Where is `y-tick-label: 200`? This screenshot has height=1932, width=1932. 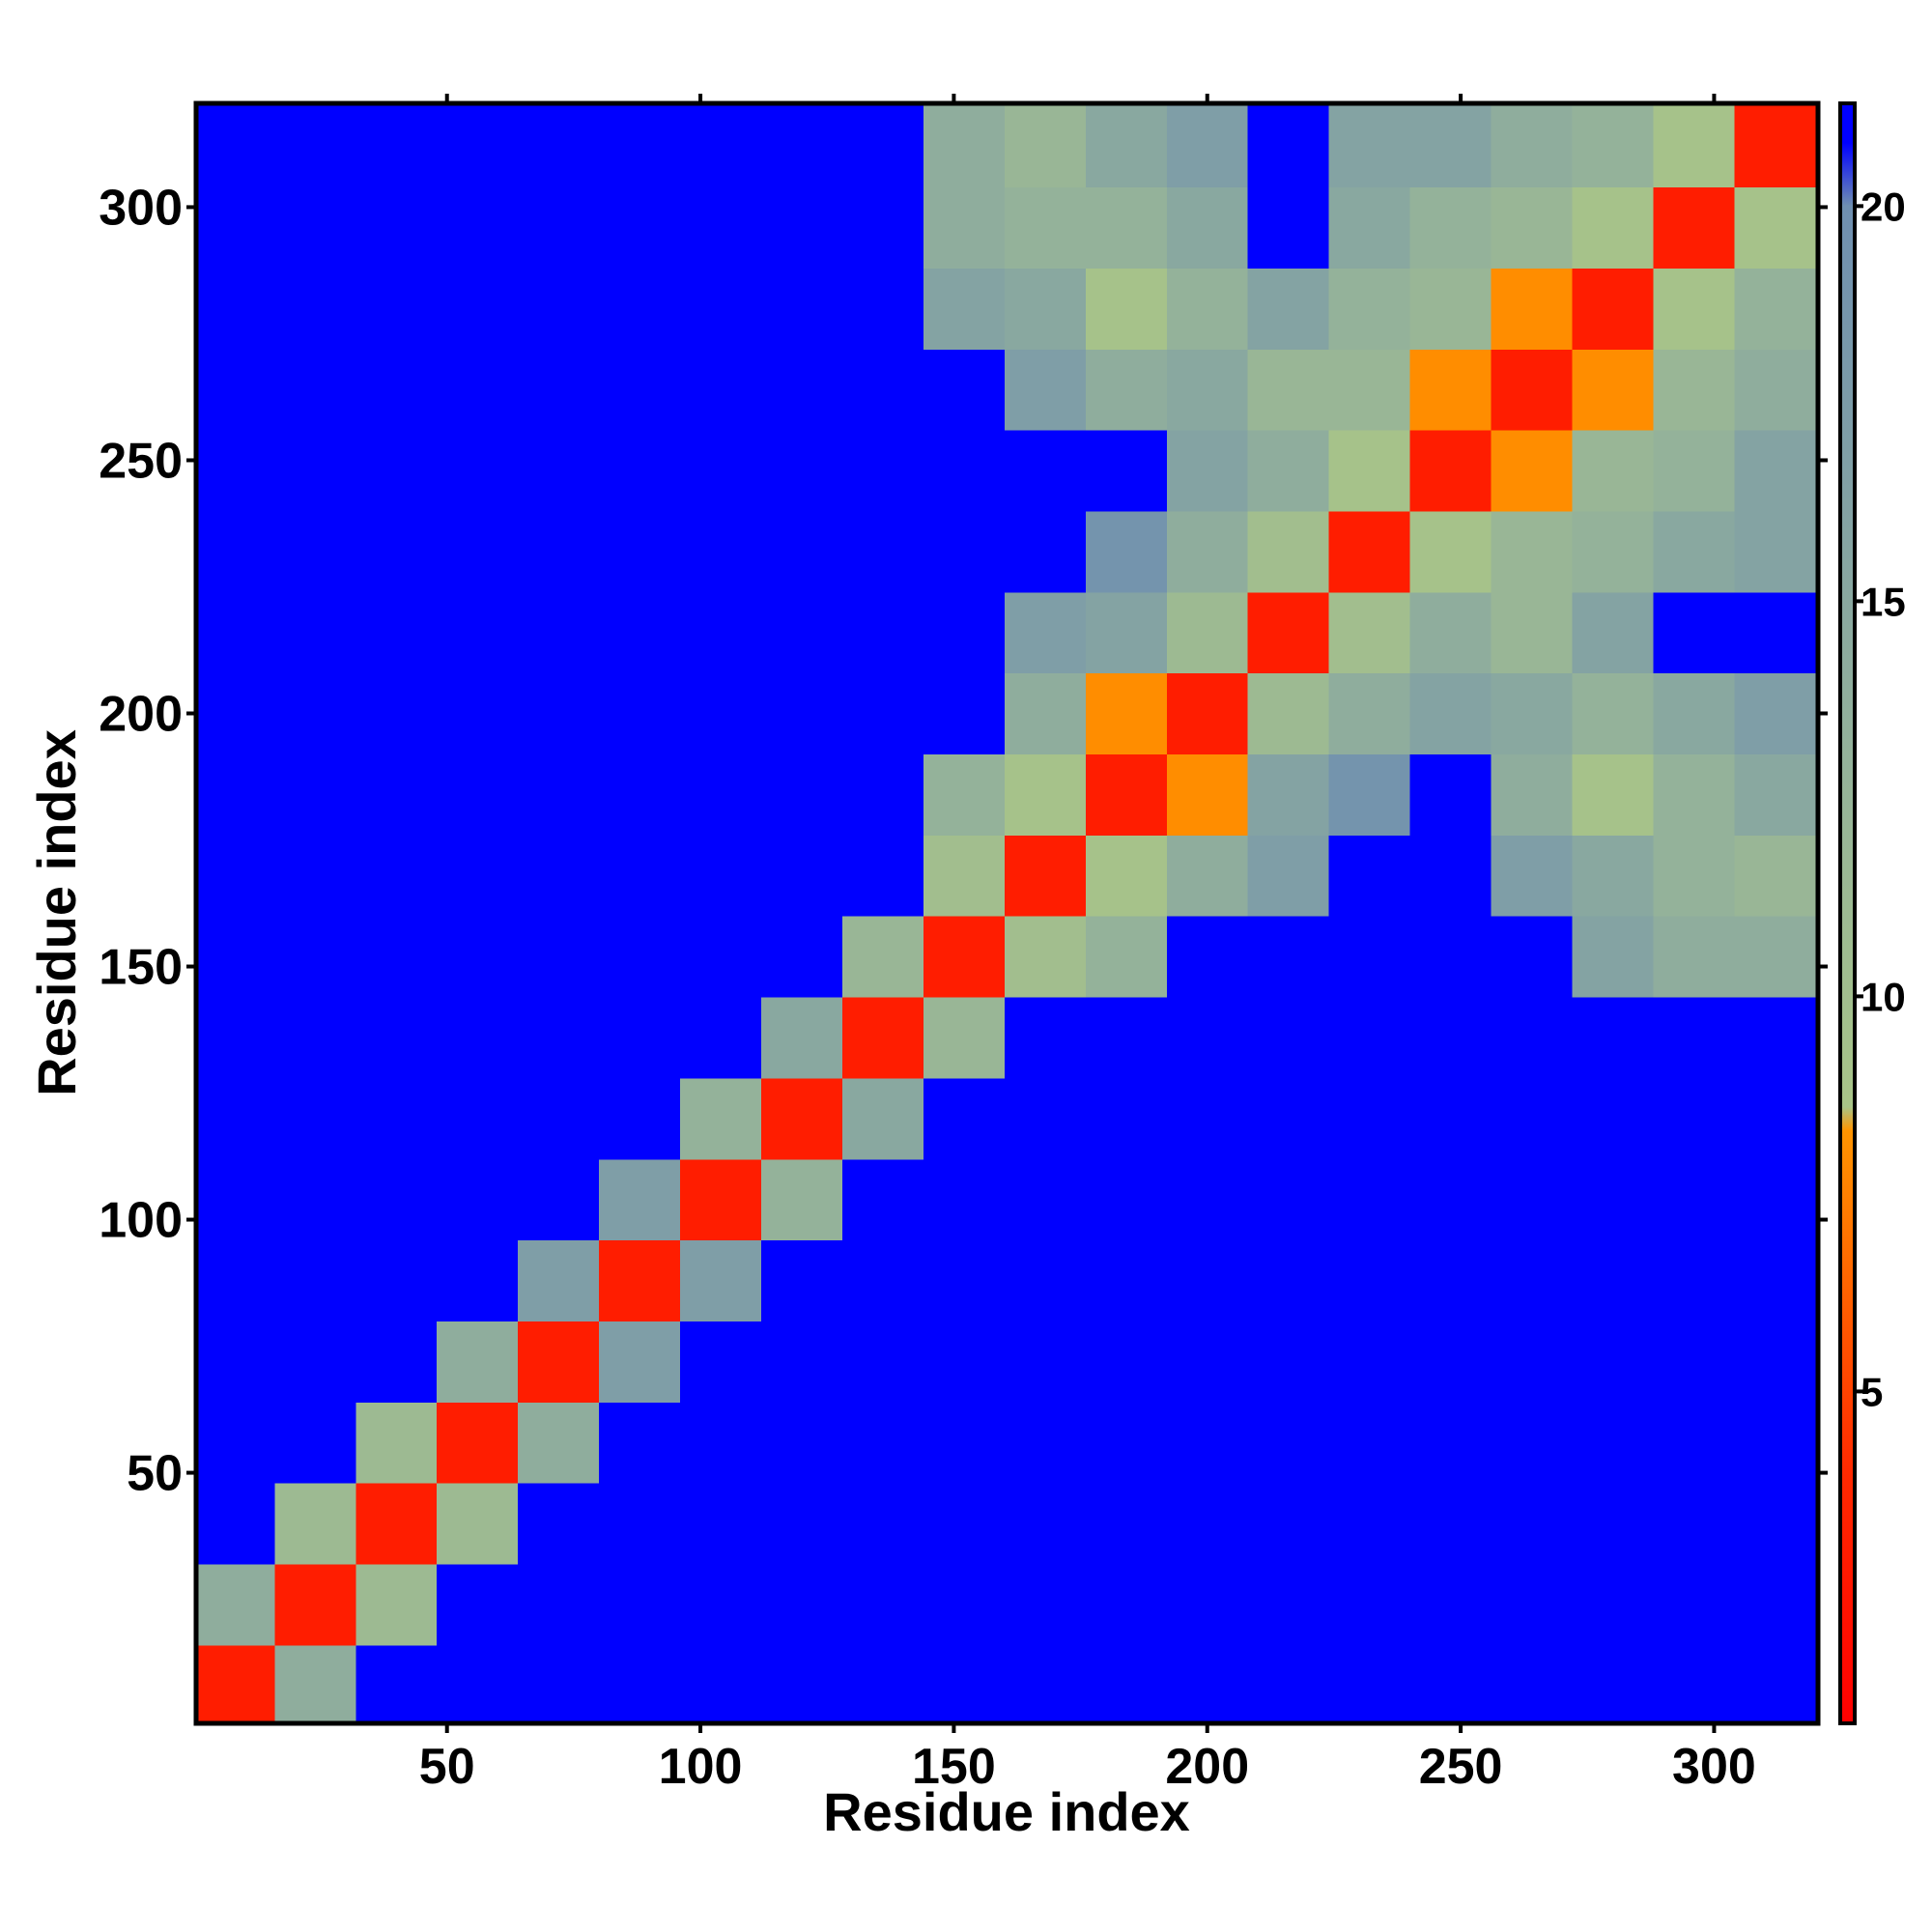
y-tick-label: 200 is located at coordinates (141, 714).